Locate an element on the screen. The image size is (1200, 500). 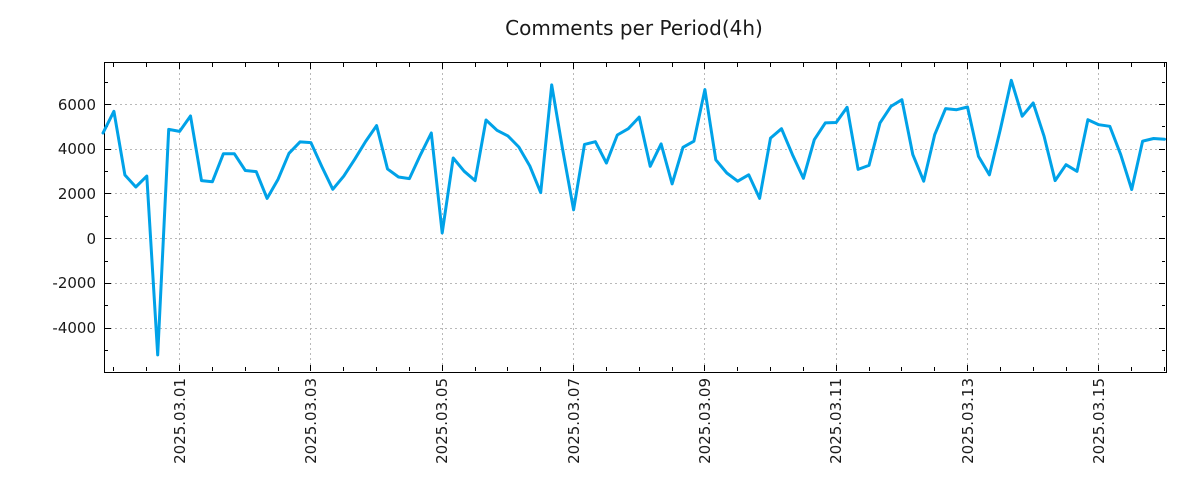
y-tick-label: 6000 is located at coordinates (76, 104).